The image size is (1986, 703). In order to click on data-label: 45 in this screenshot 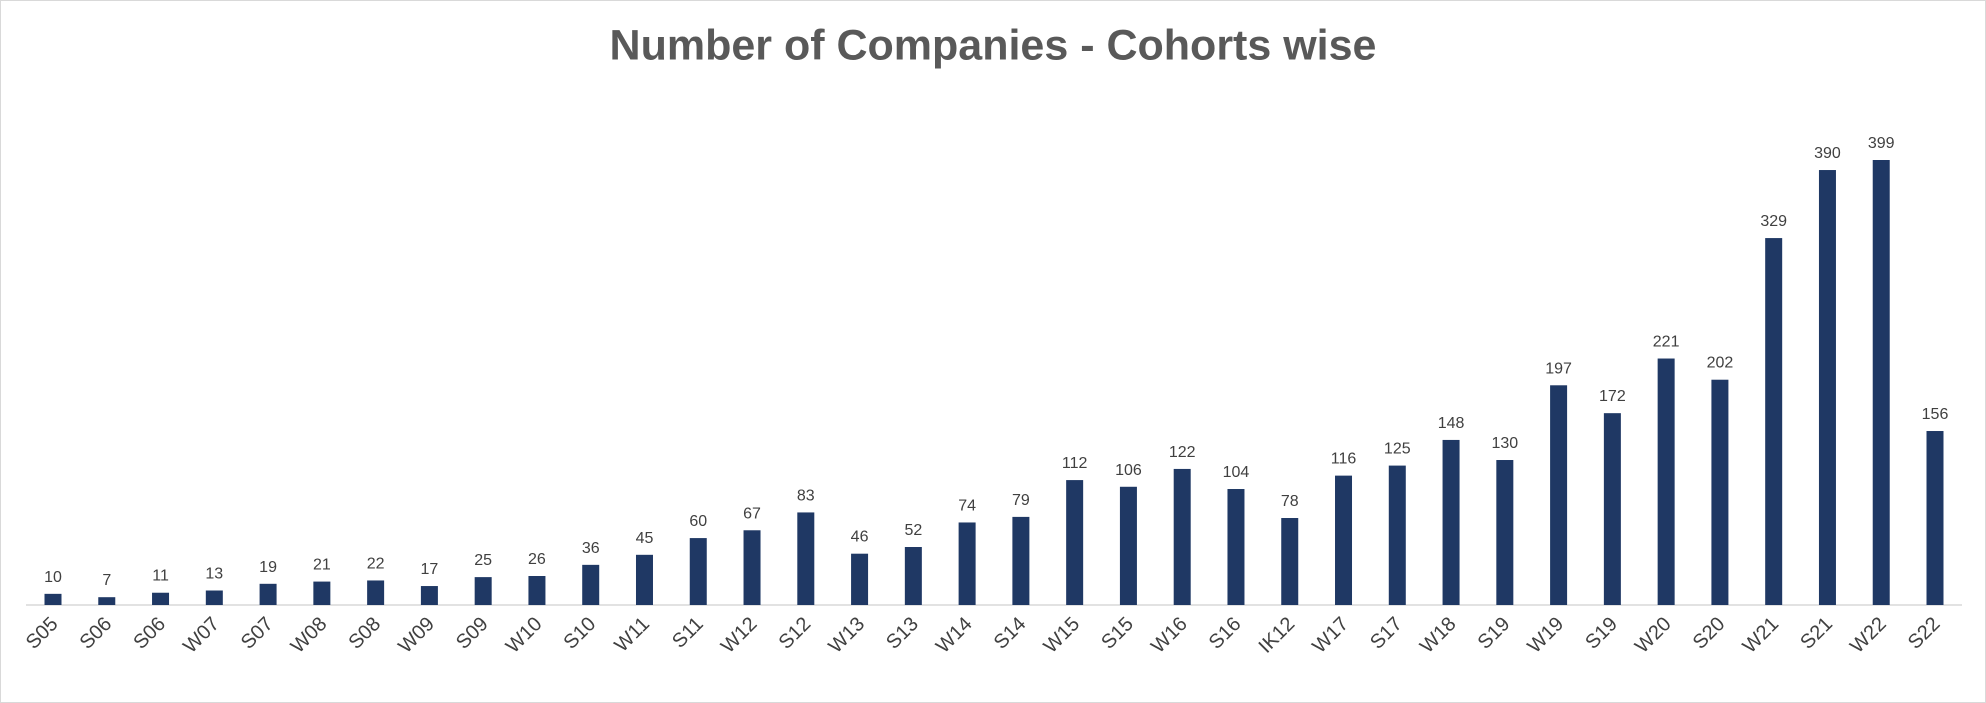, I will do `click(645, 538)`.